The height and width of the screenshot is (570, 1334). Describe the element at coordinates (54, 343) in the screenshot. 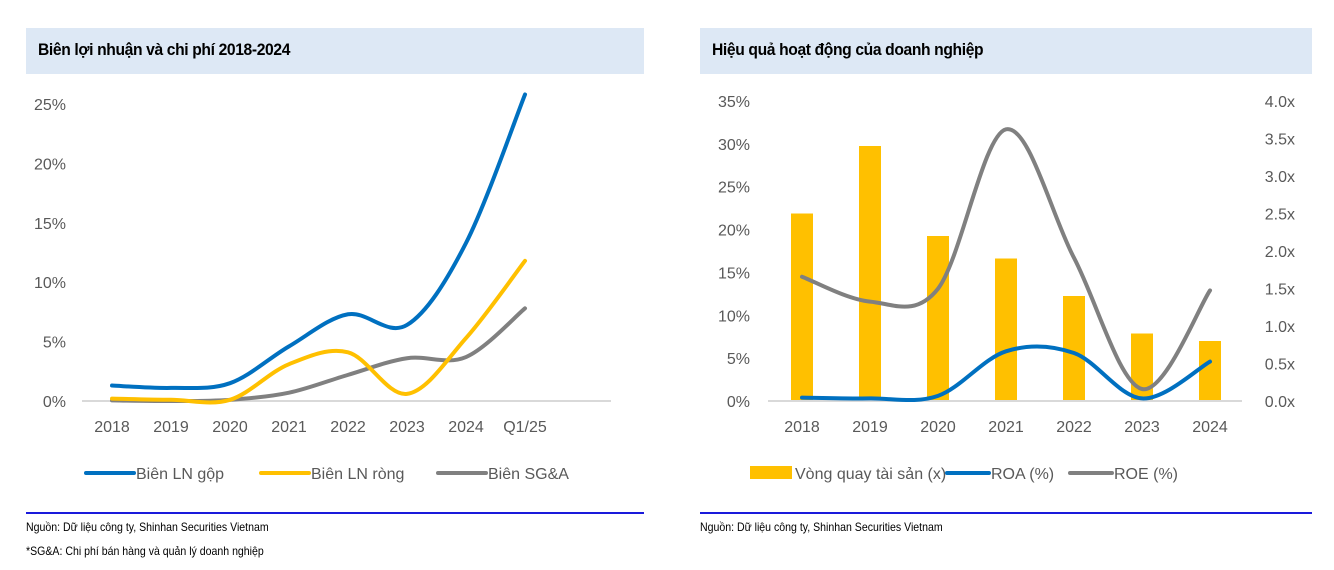

I see `y-tick-label: 5%` at that location.